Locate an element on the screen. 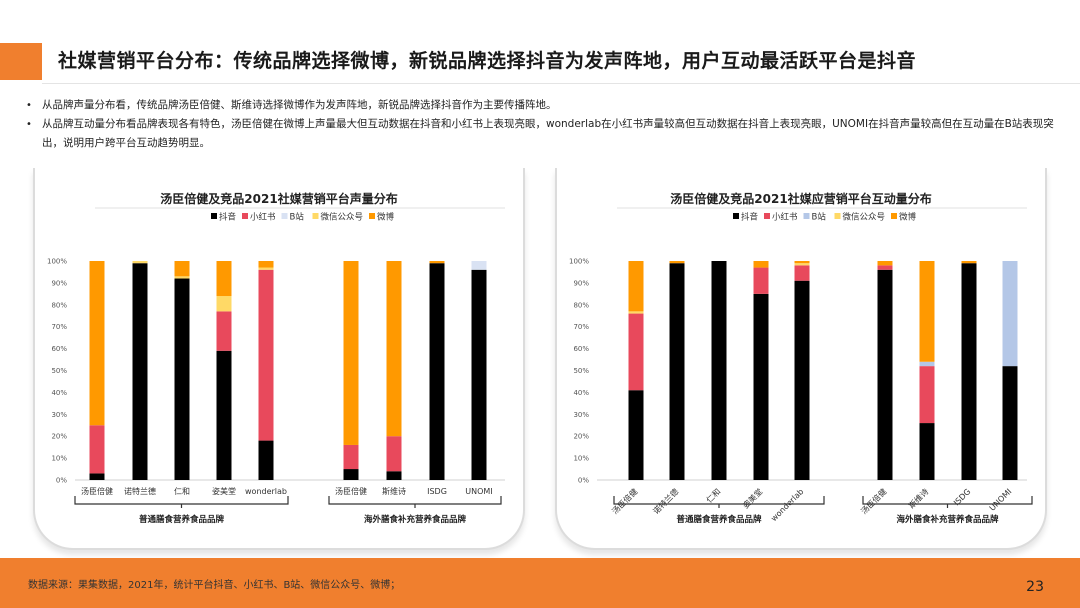 Image resolution: width=1080 pixels, height=608 pixels. title-accent-bar is located at coordinates (21, 61).